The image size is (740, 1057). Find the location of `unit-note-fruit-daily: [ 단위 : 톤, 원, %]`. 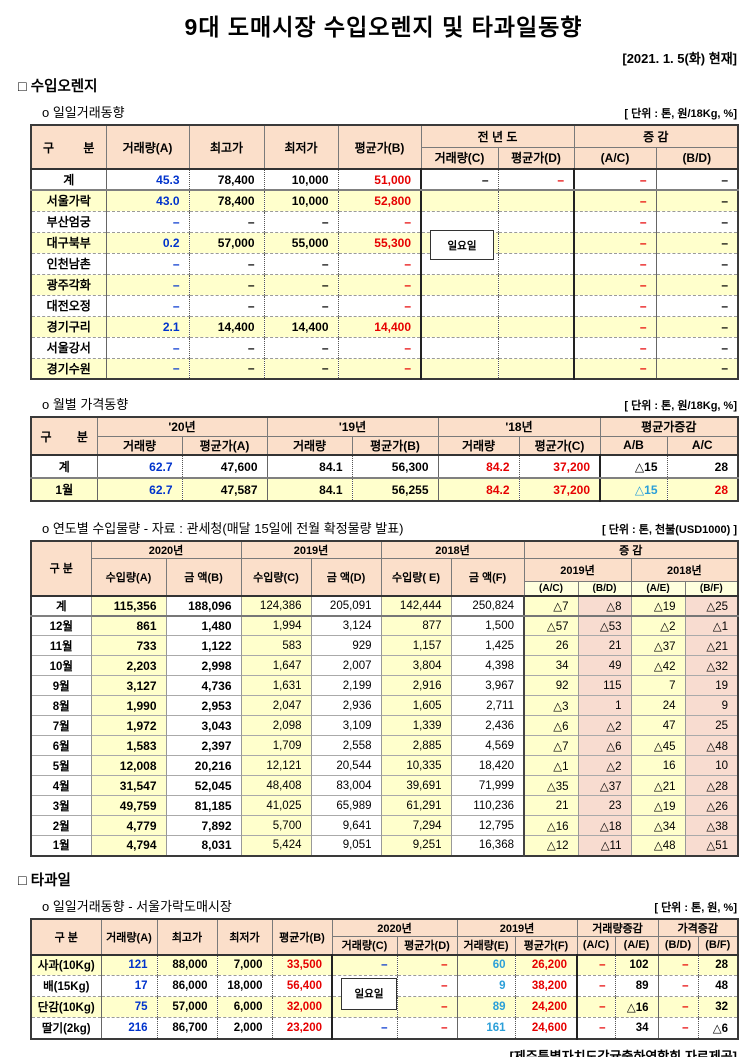

unit-note-fruit-daily: [ 단위 : 톤, 원, %] is located at coordinates (695, 907).